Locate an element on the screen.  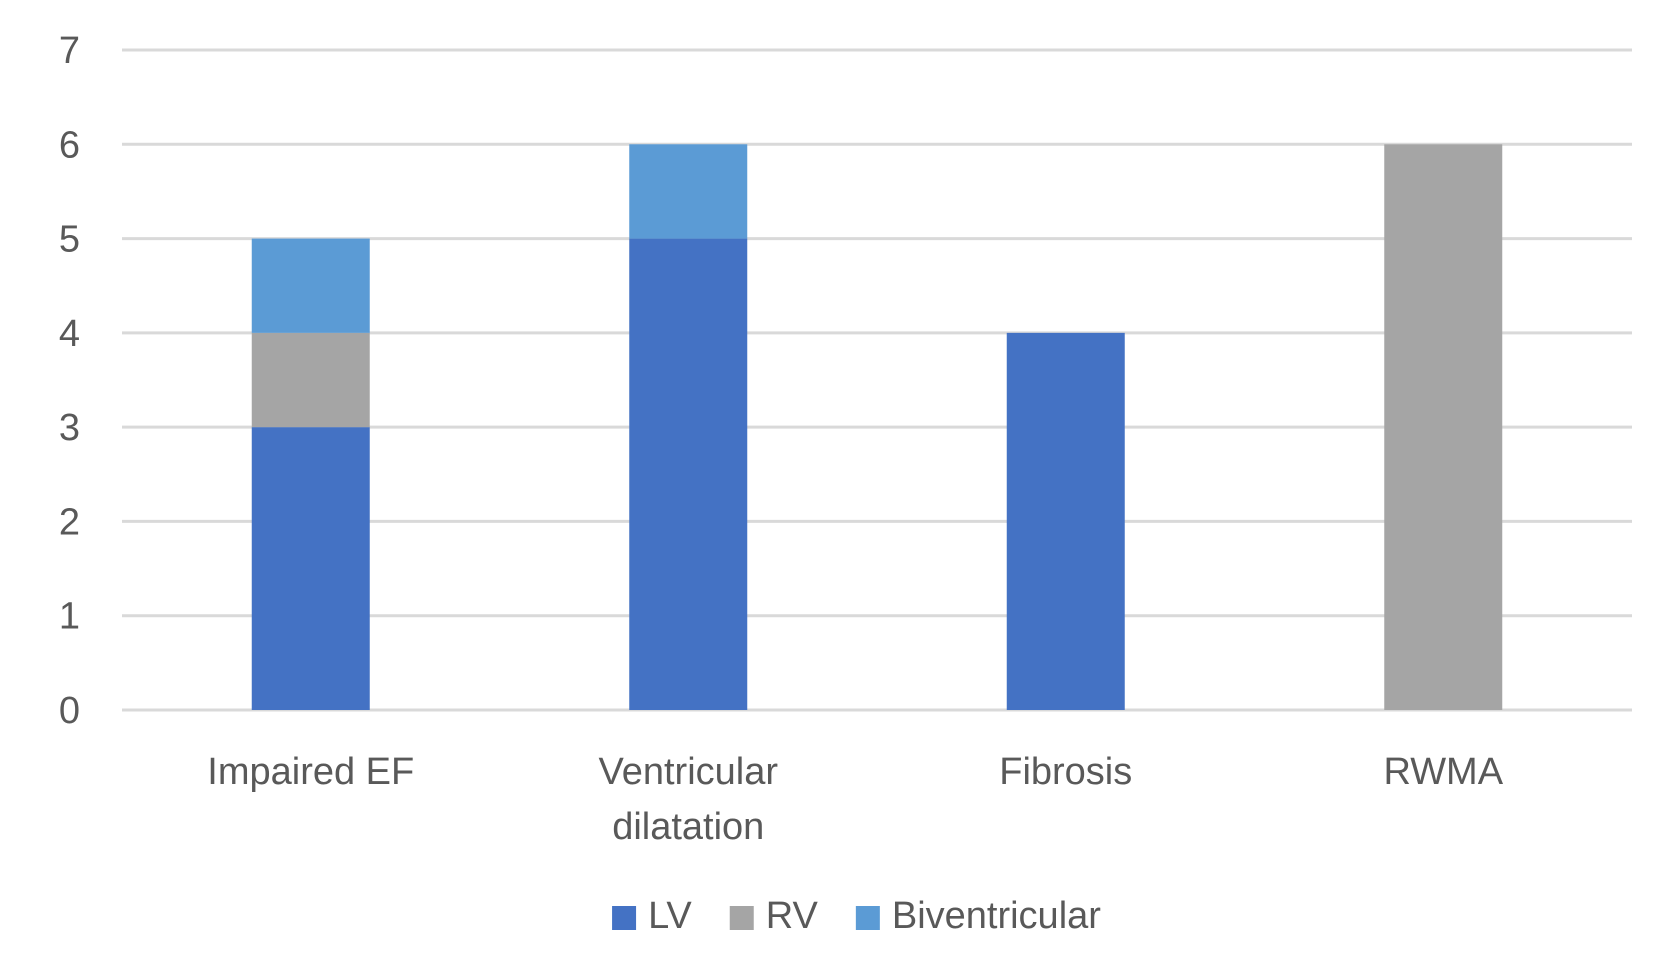
legend-swatch-rv is located at coordinates (741, 918).